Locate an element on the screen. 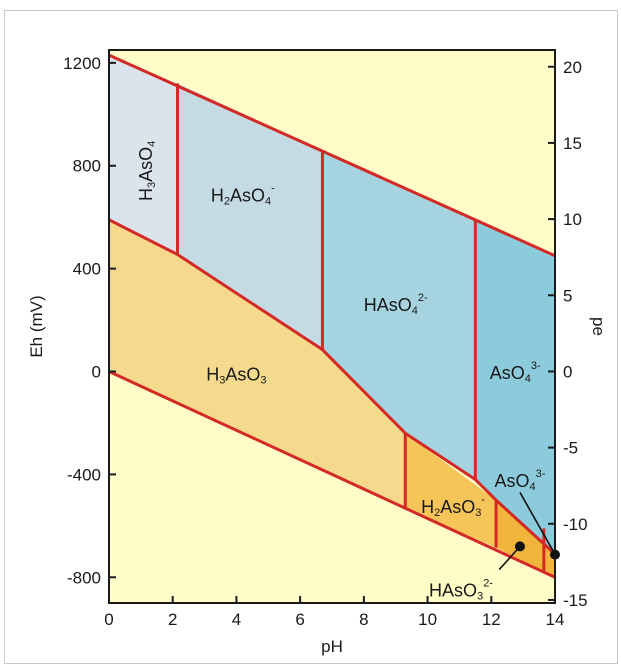 This screenshot has height=669, width=621. species-label: HAsO32- is located at coordinates (461, 589).